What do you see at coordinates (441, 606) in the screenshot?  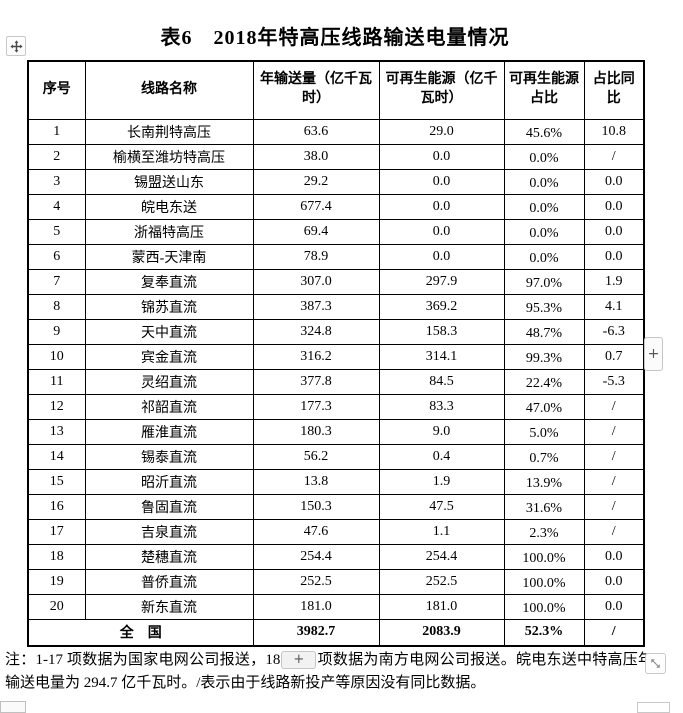 I see `cell-renewable-energy: 181.0` at bounding box center [441, 606].